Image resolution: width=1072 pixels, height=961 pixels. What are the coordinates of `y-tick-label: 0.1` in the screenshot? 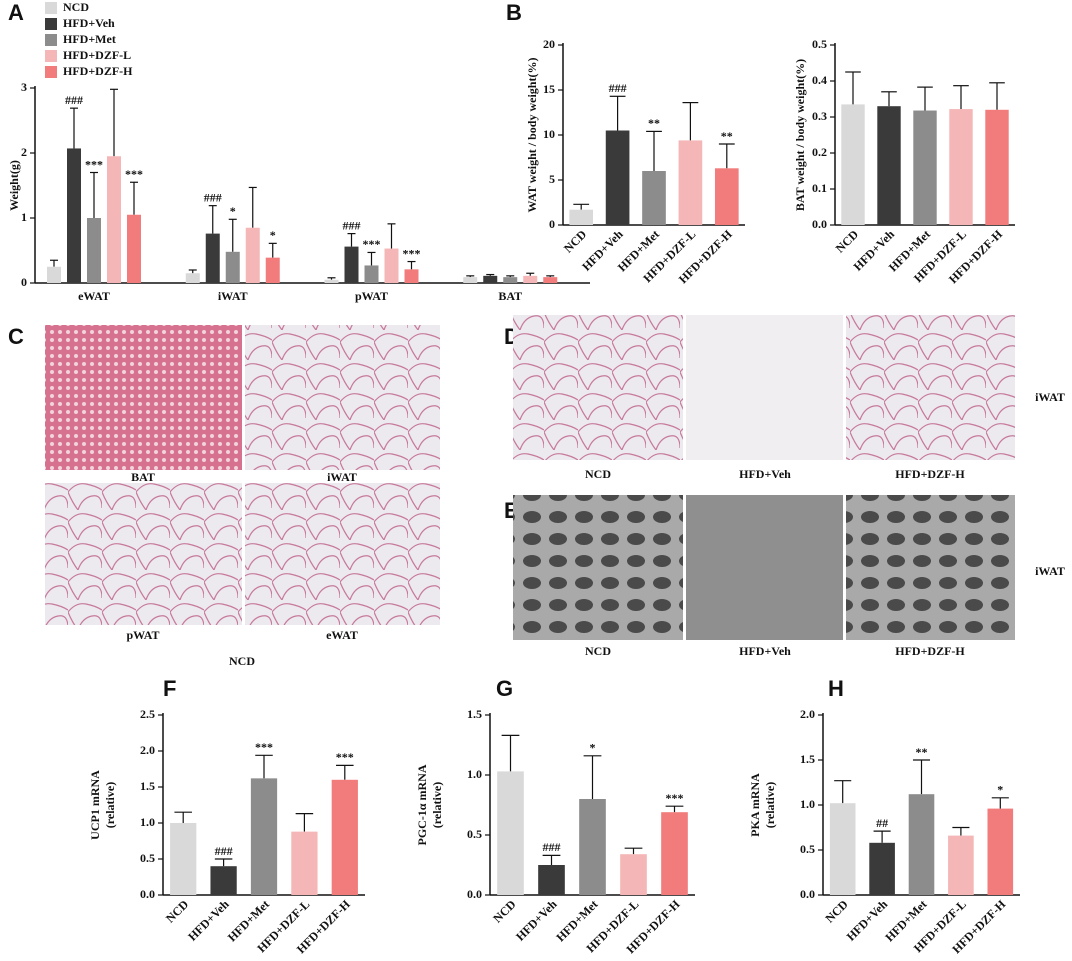 It's located at (819, 188).